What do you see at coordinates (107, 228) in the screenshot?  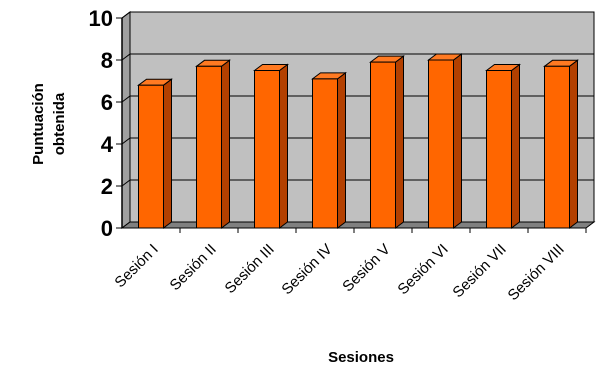 I see `y-tick-label-0: 0` at bounding box center [107, 228].